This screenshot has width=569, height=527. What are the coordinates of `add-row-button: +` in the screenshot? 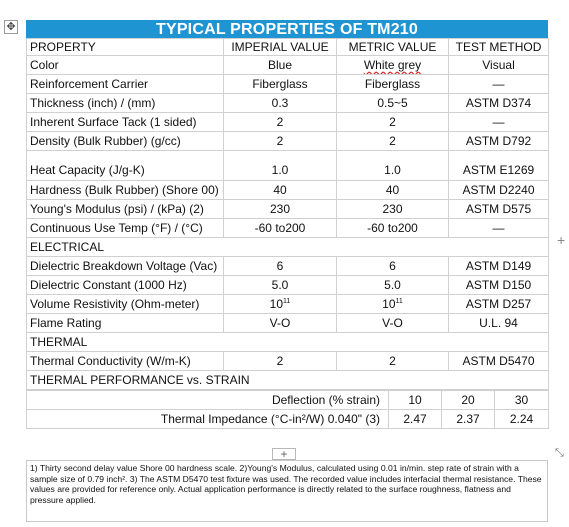 It's located at (284, 454).